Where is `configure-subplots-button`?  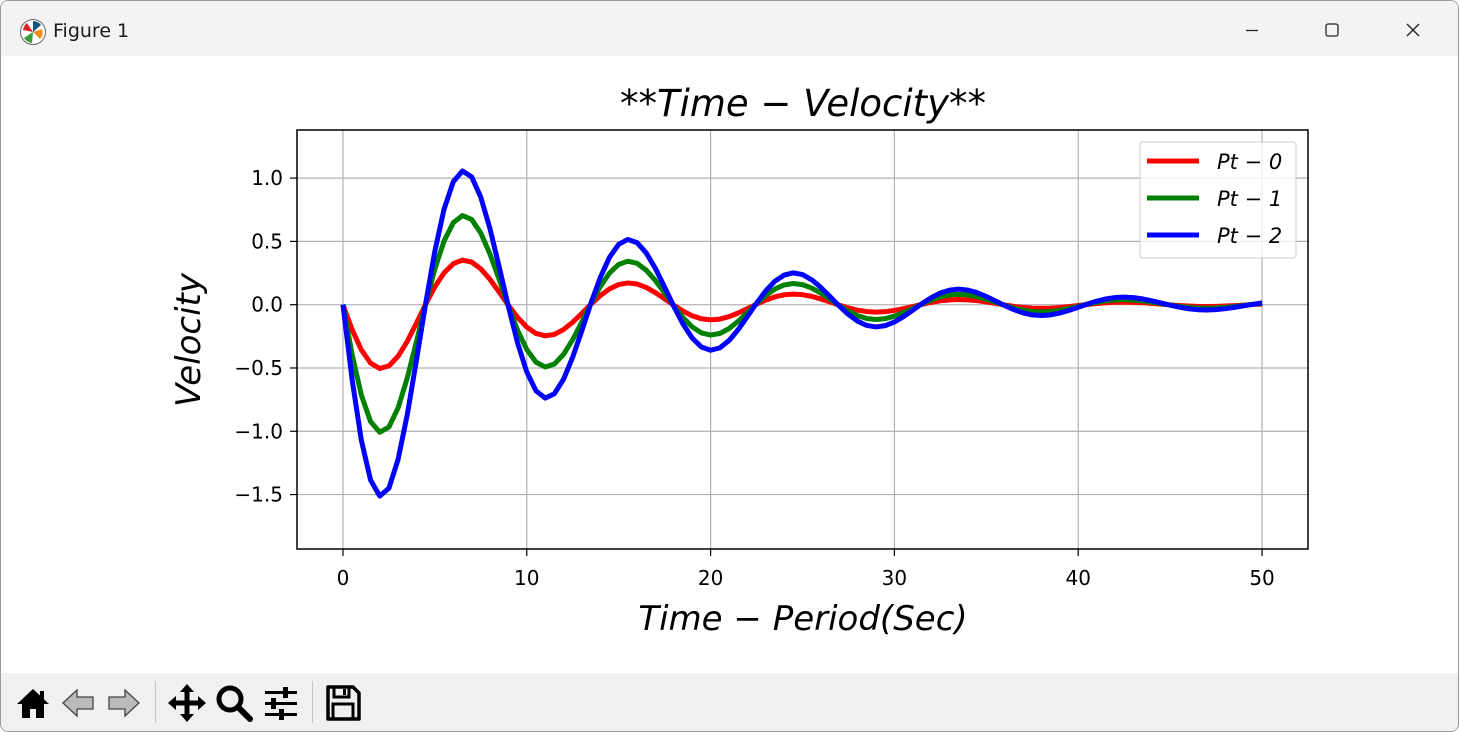
configure-subplots-button is located at coordinates (281, 703).